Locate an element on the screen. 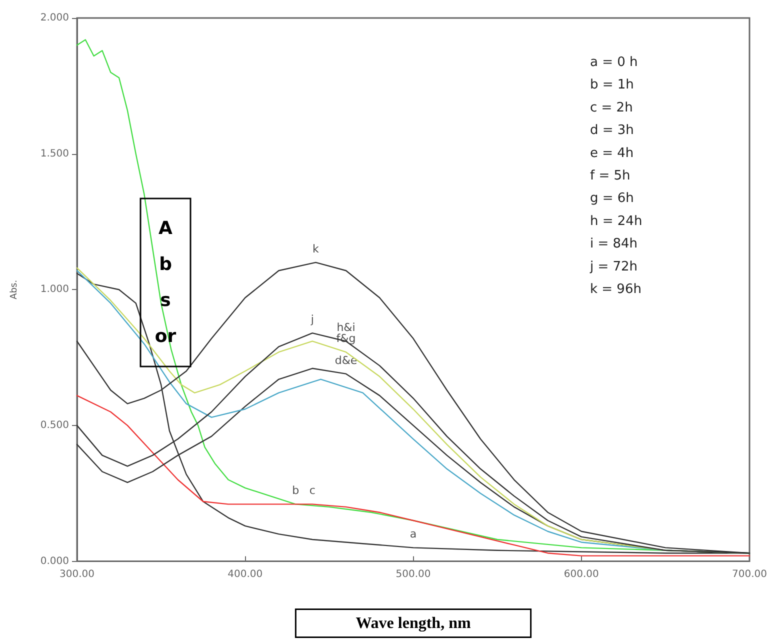  annotation: a is located at coordinates (413, 534).